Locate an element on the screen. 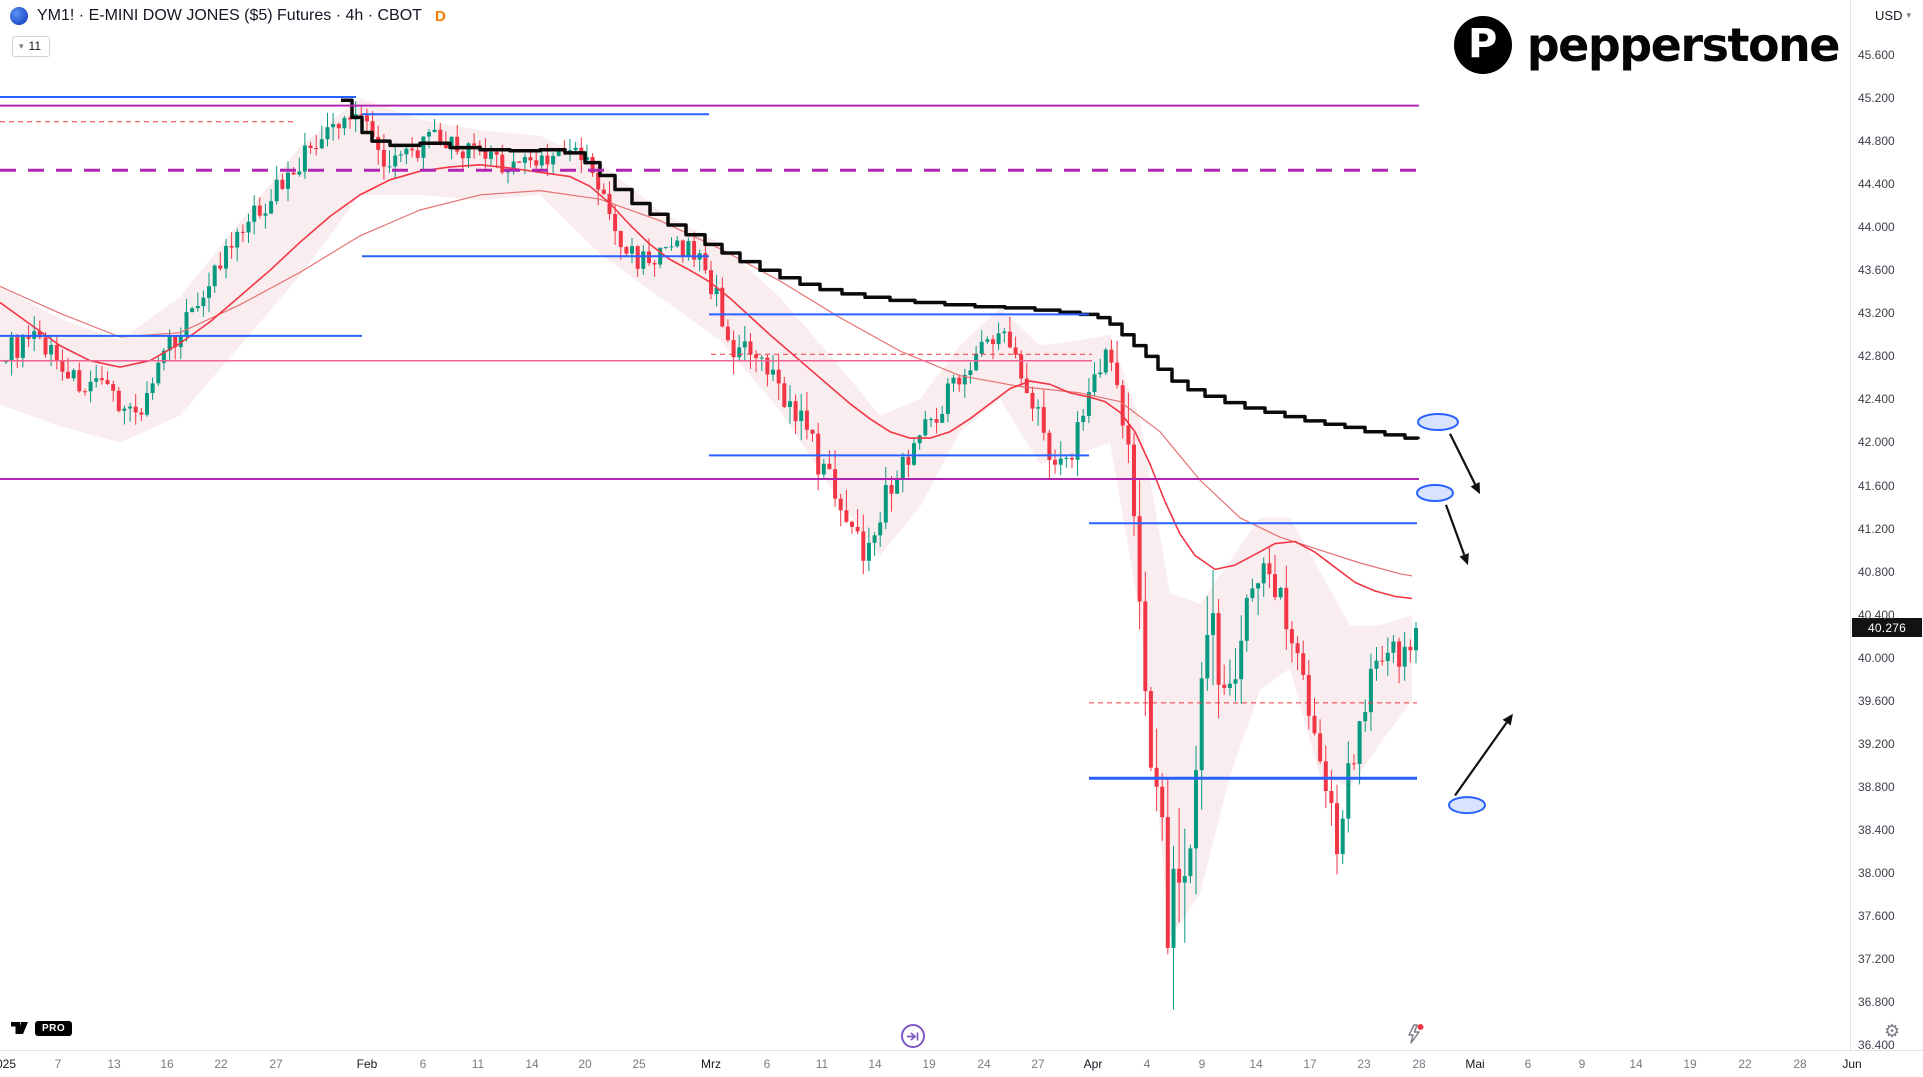 This screenshot has width=1923, height=1077. price-tick-label: 39.200 is located at coordinates (1876, 744).